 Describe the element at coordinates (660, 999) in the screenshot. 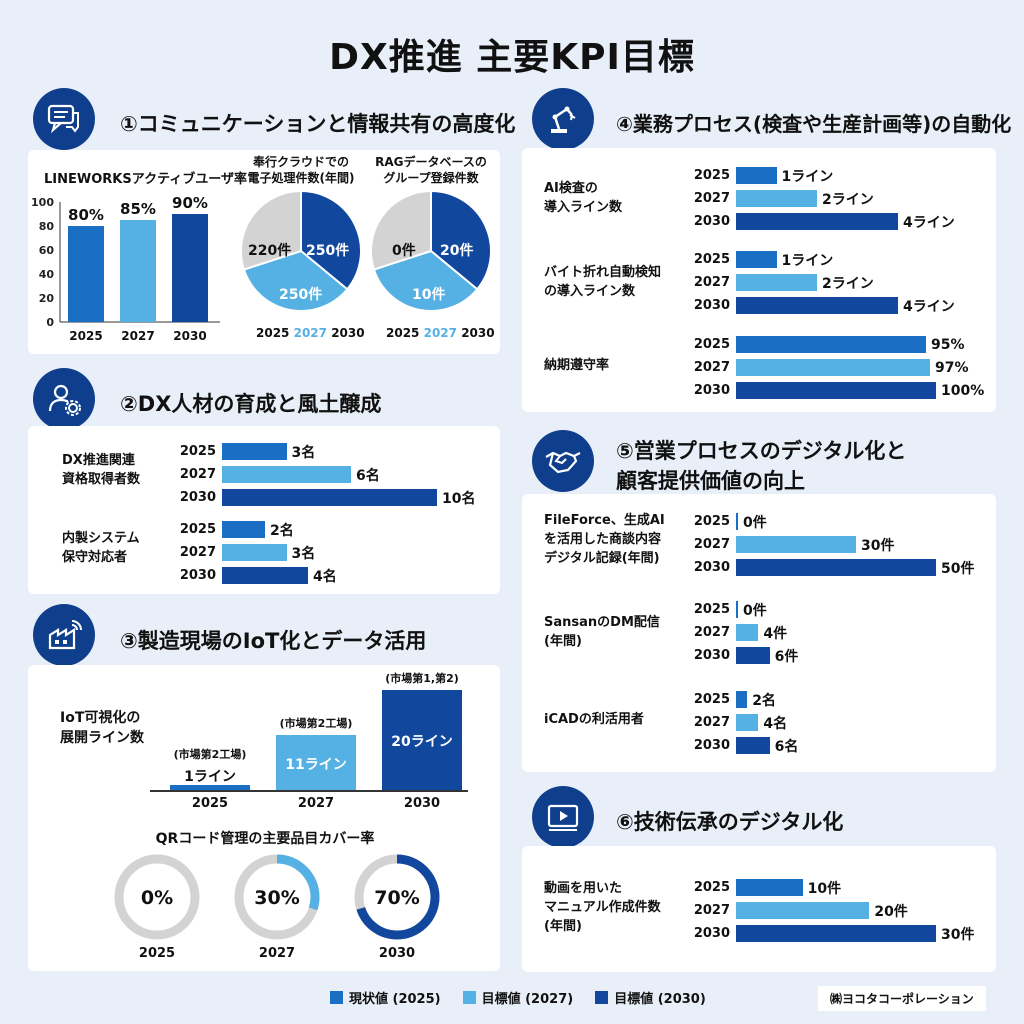

I see `legend-label-2030: 目標値 (2030)` at that location.